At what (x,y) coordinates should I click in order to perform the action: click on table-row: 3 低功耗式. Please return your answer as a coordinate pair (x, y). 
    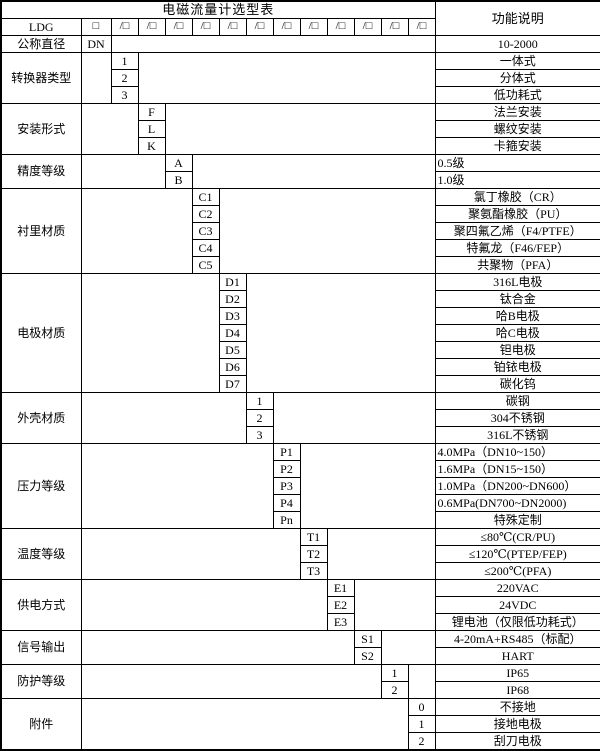
    Looking at the image, I should click on (300, 95).